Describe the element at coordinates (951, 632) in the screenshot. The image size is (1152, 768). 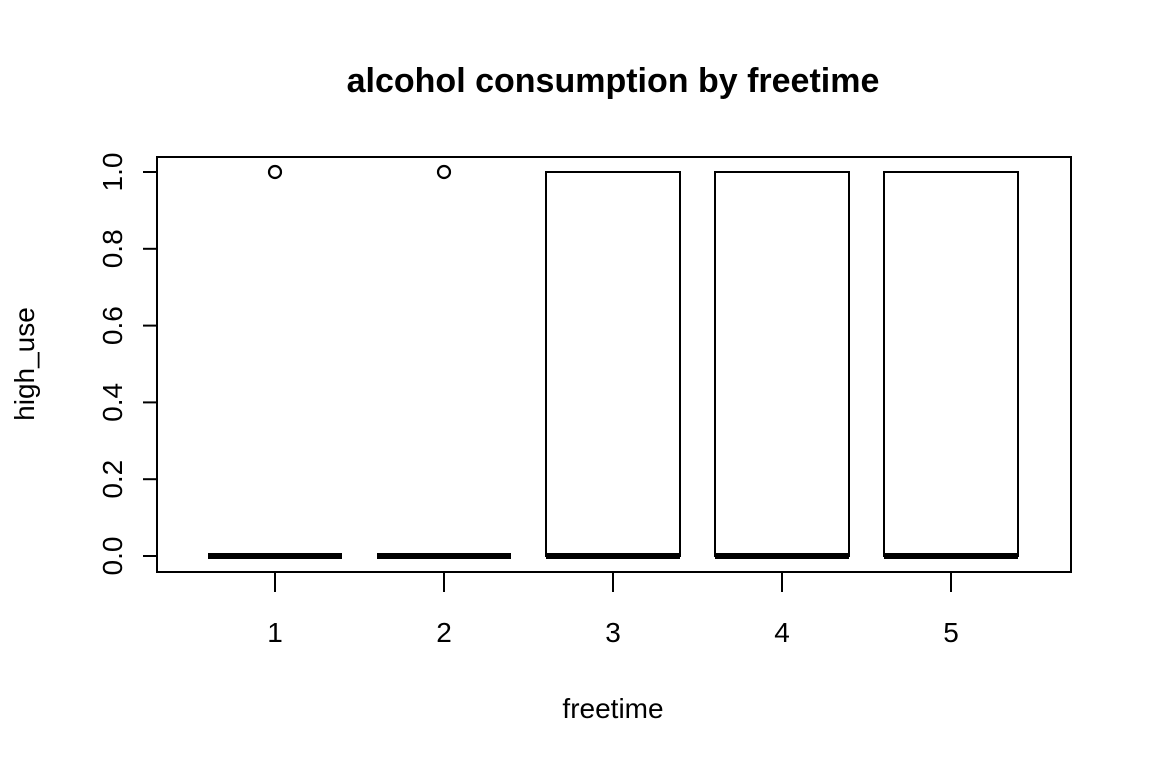
I see `x-tick-label: 5` at that location.